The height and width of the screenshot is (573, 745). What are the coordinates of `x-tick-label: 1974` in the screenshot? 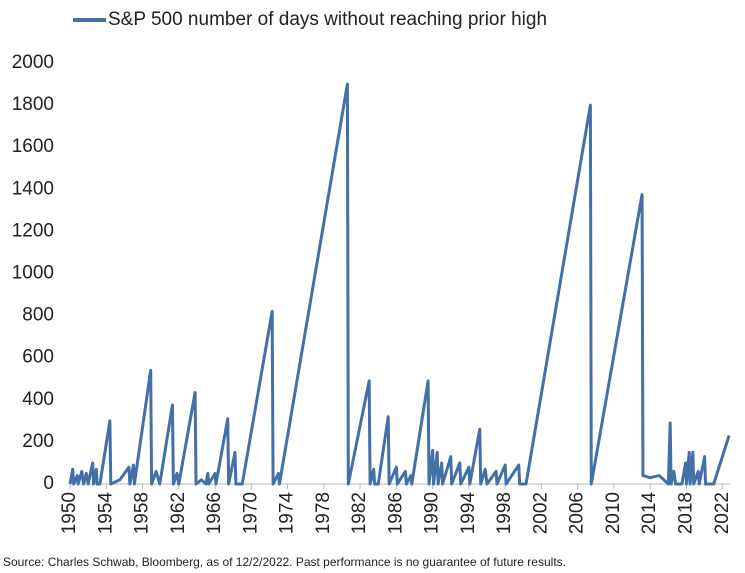 It's located at (287, 513).